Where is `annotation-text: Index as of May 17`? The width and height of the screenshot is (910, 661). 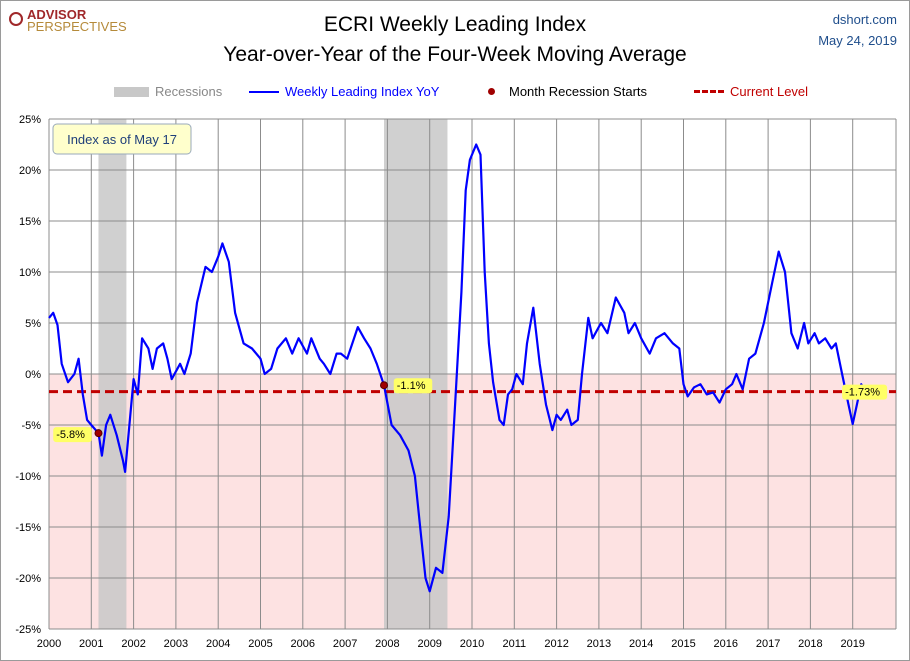
annotation-text: Index as of May 17 is located at coordinates (122, 139).